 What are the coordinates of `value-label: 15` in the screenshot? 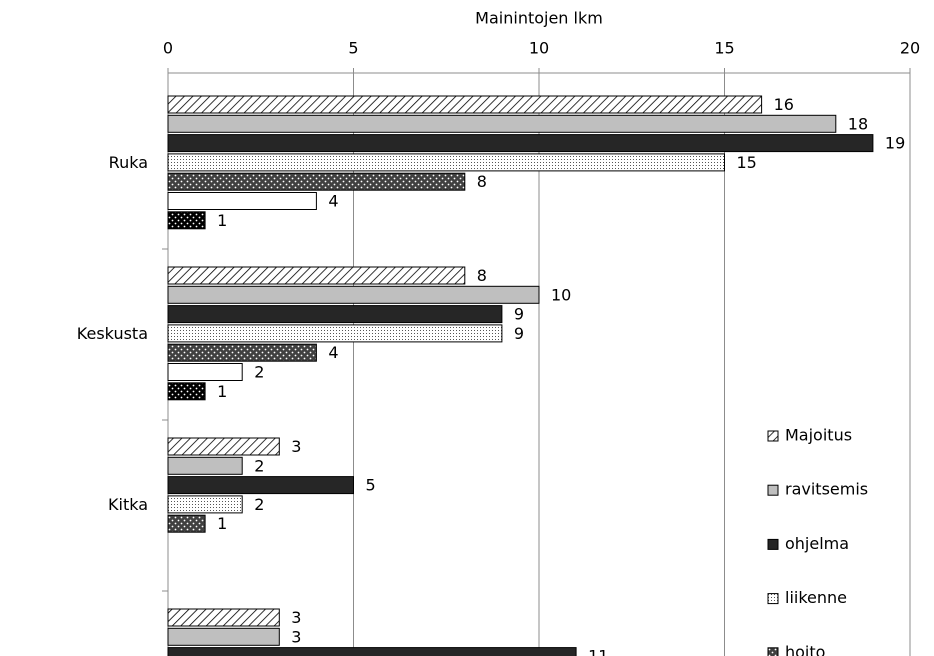 It's located at (747, 162).